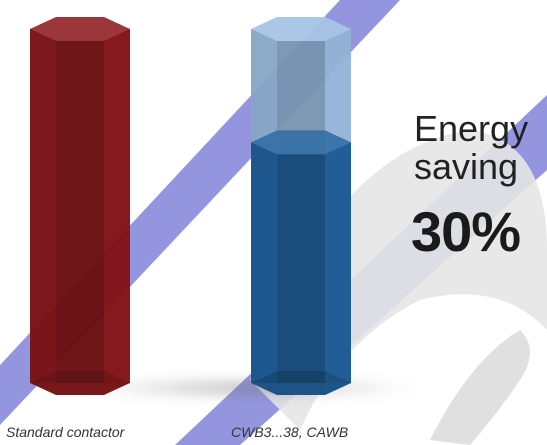 Image resolution: width=547 pixels, height=445 pixels. Describe the element at coordinates (301, 262) in the screenshot. I see `bar-cwb-cawb` at that location.